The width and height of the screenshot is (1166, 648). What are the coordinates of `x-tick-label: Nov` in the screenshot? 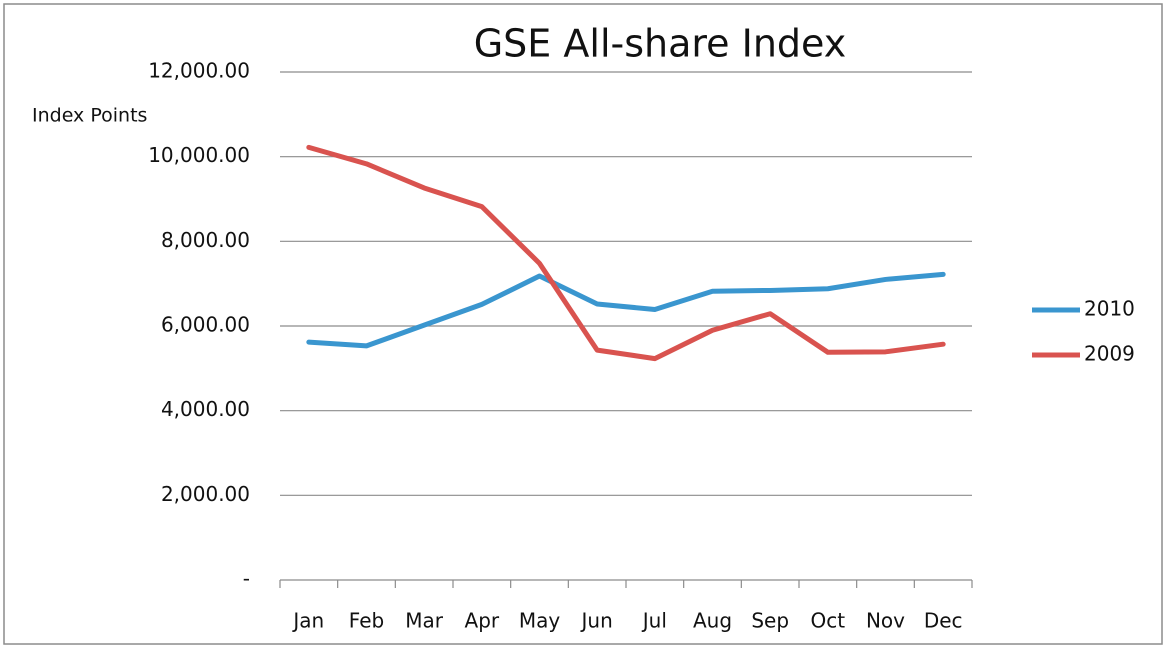 It's located at (885, 621).